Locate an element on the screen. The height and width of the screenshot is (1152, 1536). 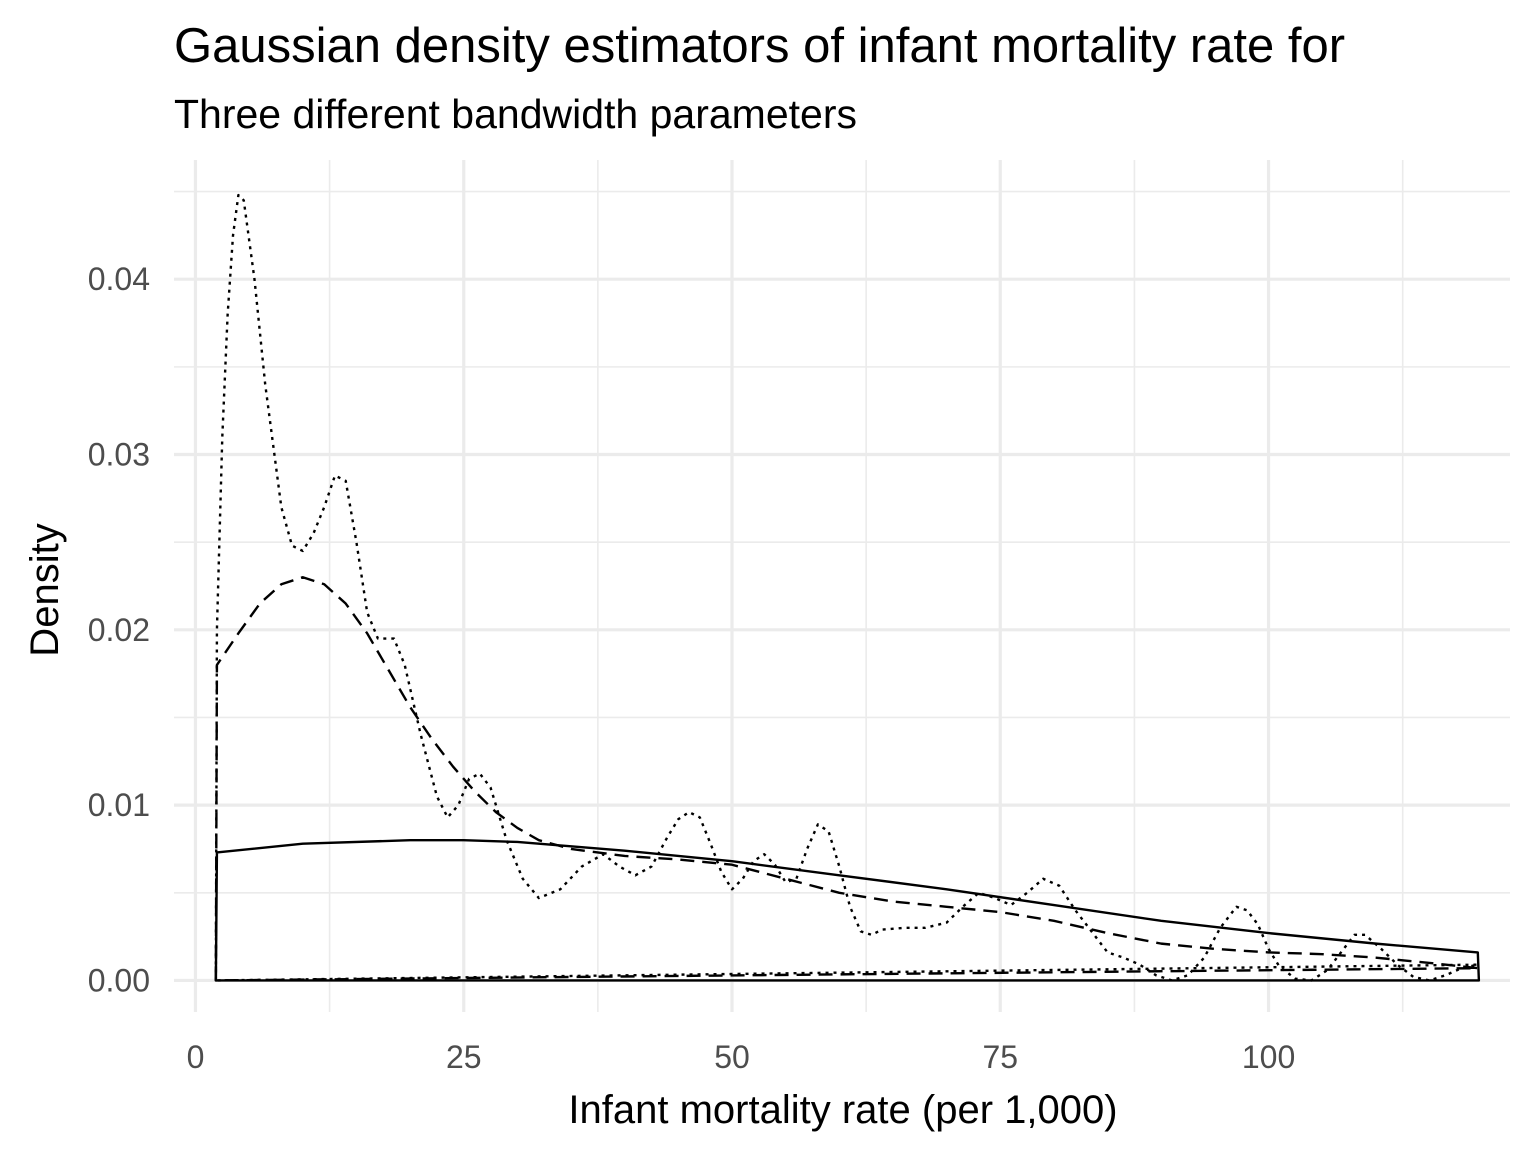
x-tick-label: 0 is located at coordinates (196, 1057).